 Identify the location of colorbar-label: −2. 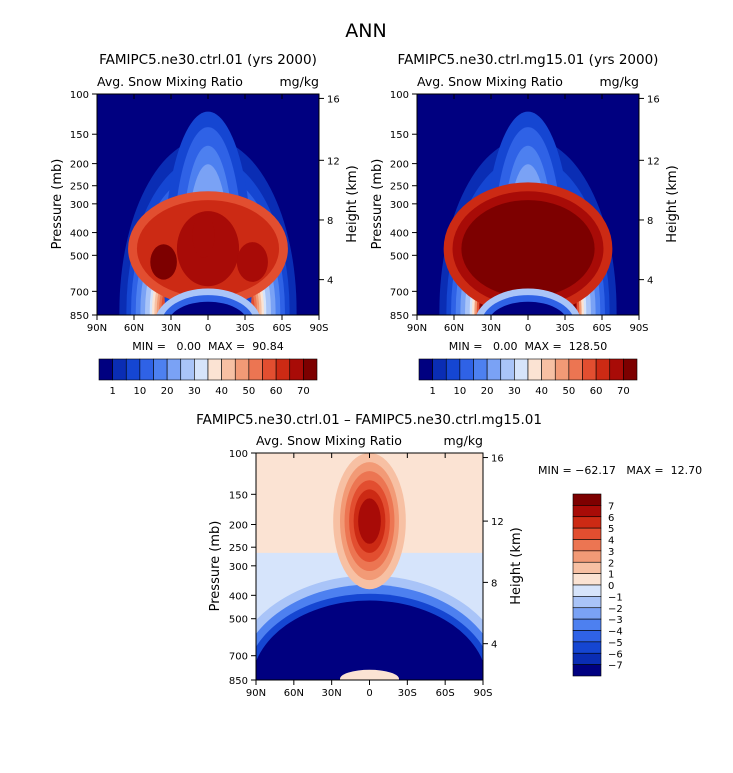
(615, 609).